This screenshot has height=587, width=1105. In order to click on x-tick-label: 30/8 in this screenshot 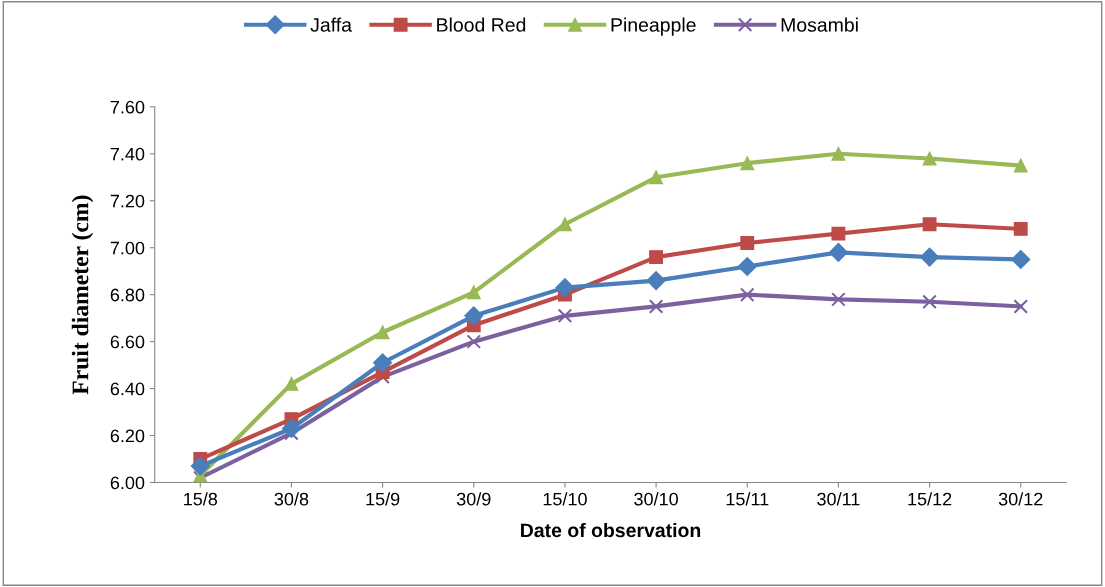, I will do `click(291, 499)`.